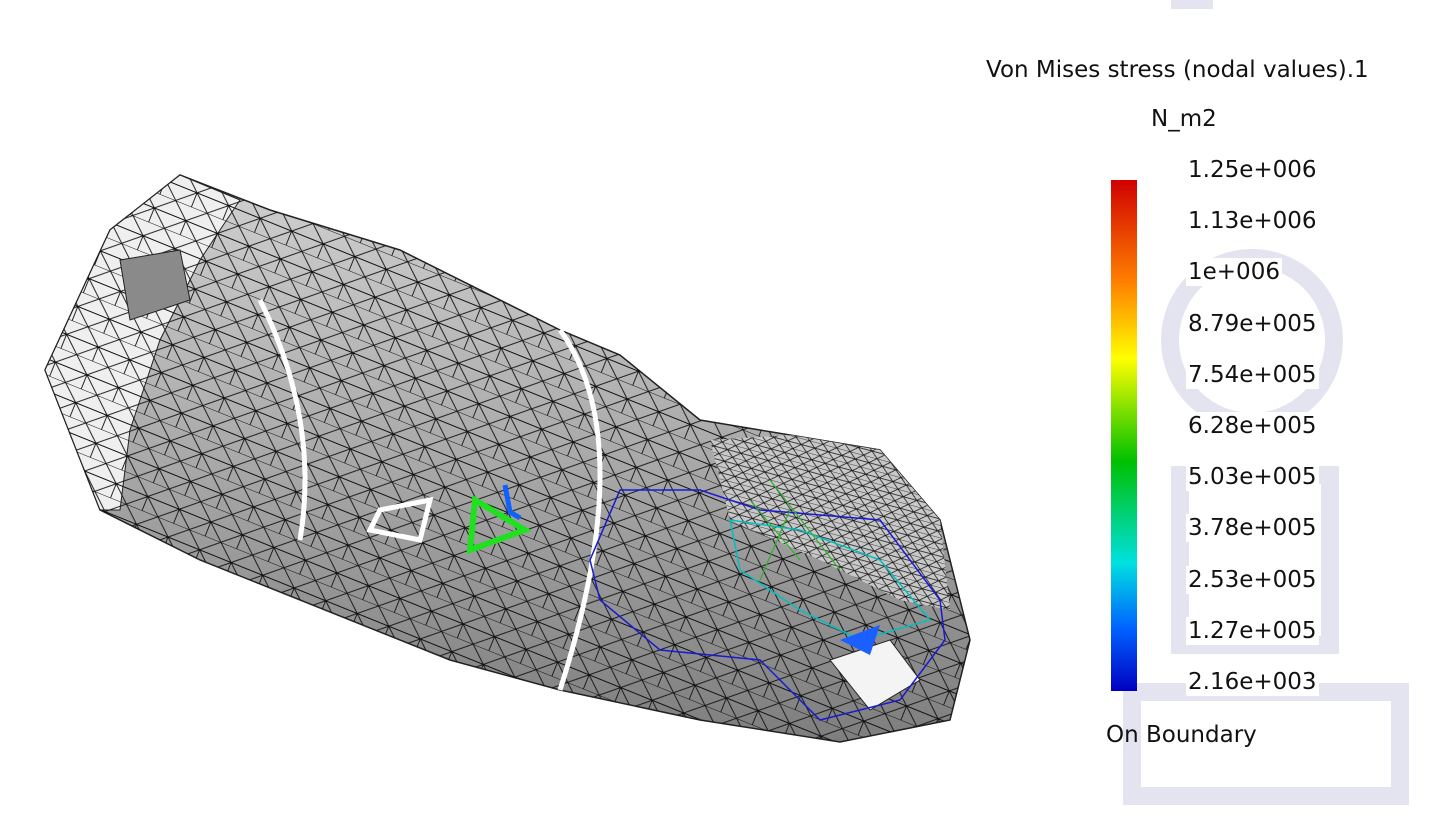 Image resolution: width=1434 pixels, height=828 pixels. Describe the element at coordinates (1252, 477) in the screenshot. I see `legend-label: 5.03e+005` at that location.